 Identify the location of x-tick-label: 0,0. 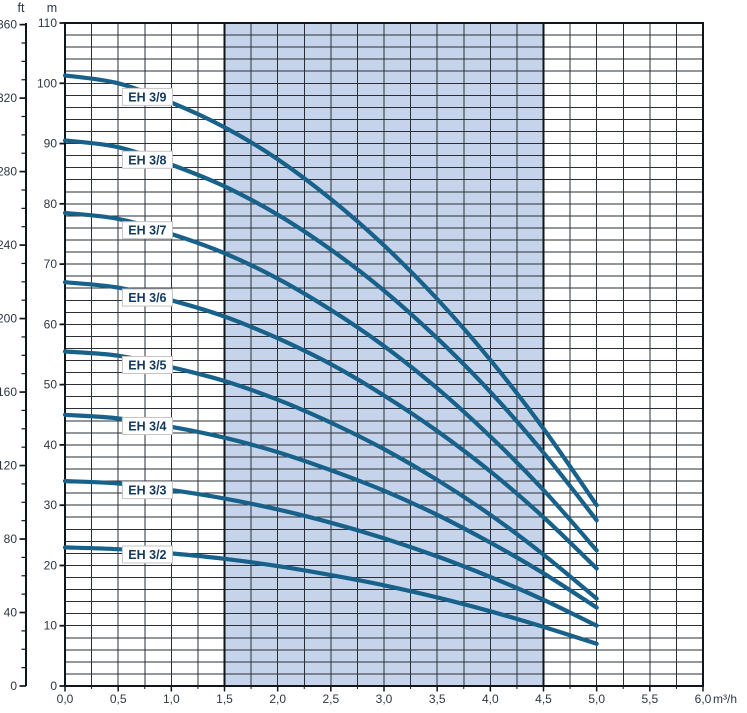
(65, 699).